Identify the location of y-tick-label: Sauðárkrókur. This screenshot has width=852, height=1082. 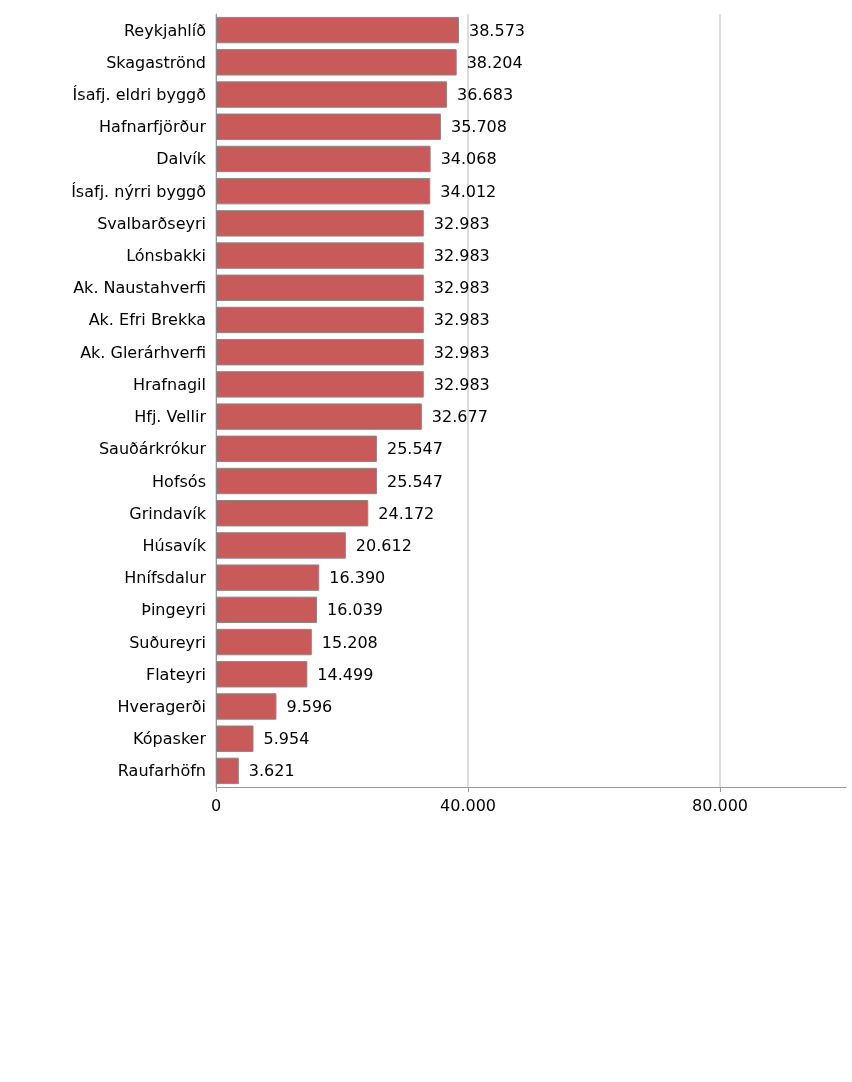
(152, 449).